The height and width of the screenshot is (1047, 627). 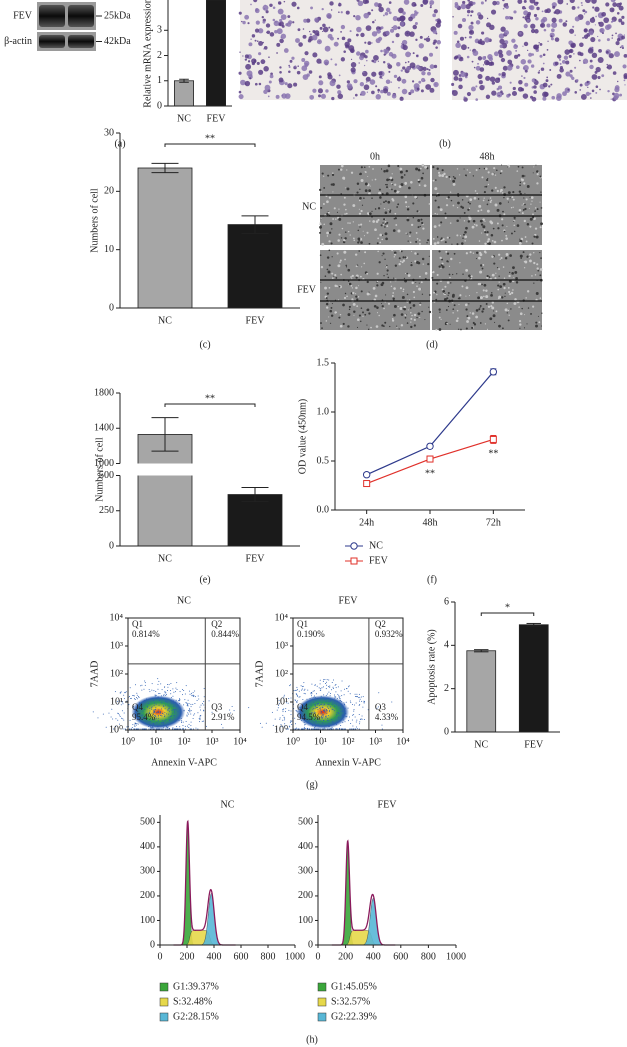 I want to click on x-axis-label: Annexin V-APC, so click(x=348, y=762).